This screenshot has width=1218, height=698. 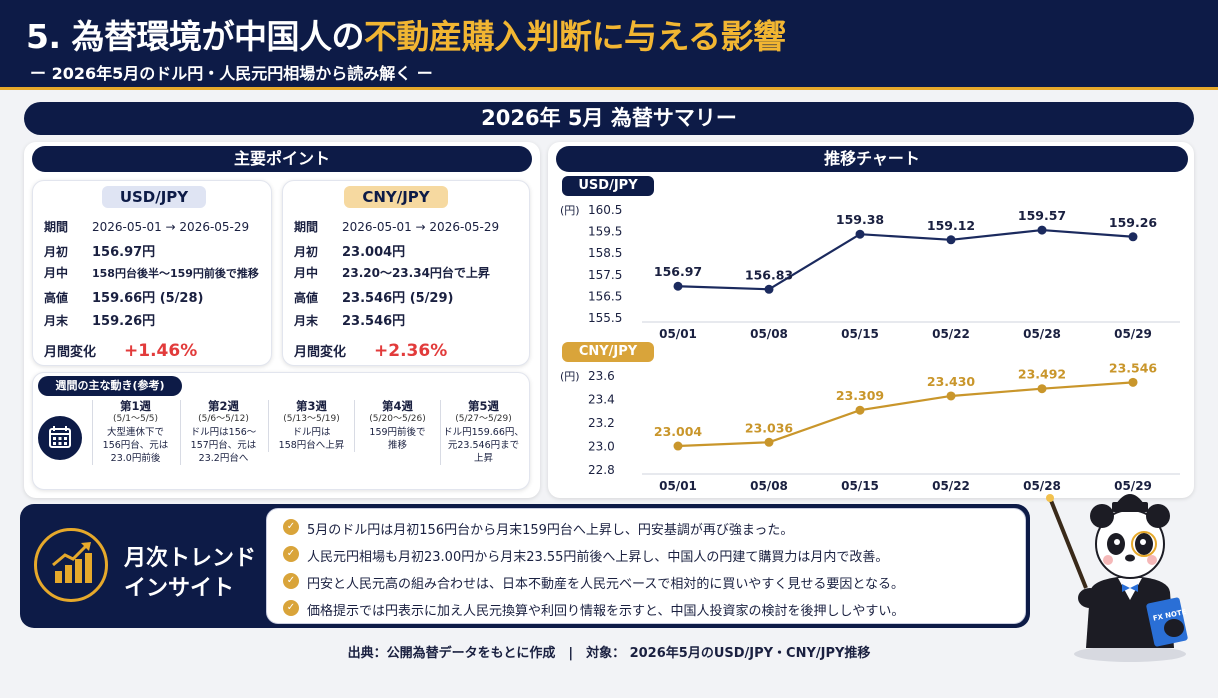 I want to click on chart-up-icon, so click(x=71, y=565).